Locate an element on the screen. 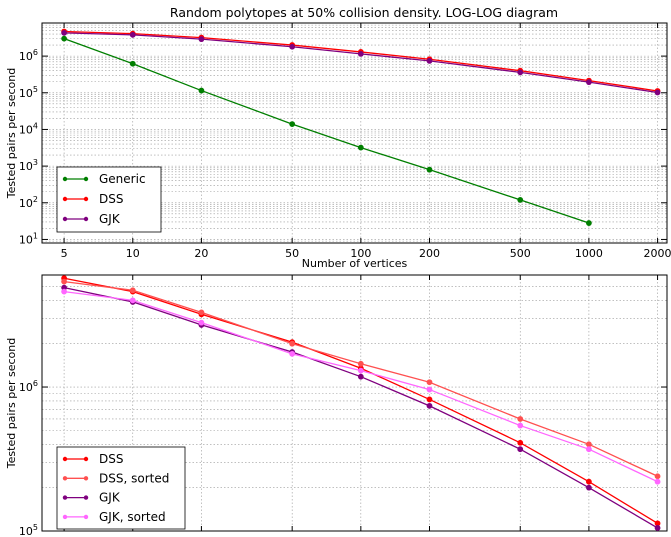 The width and height of the screenshot is (671, 537). y-tick-label: 10⁴ is located at coordinates (28, 128).